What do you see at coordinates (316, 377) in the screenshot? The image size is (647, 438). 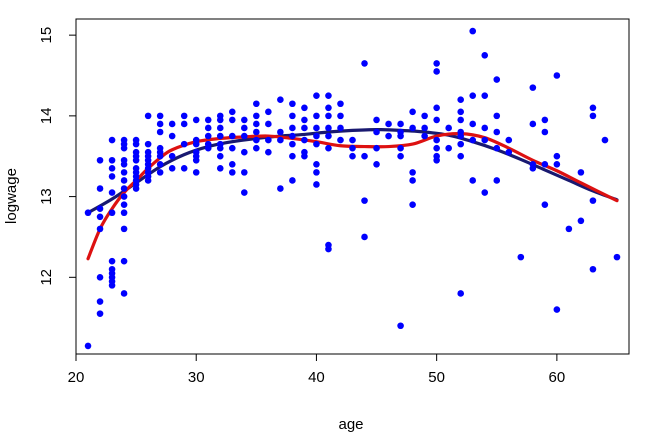 I see `x-tick-label: 40` at bounding box center [316, 377].